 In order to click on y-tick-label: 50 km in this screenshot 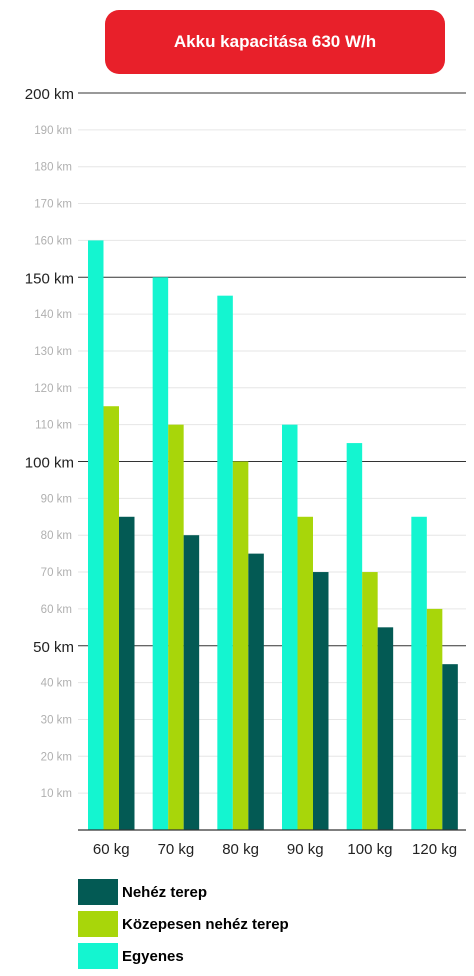, I will do `click(53, 647)`.